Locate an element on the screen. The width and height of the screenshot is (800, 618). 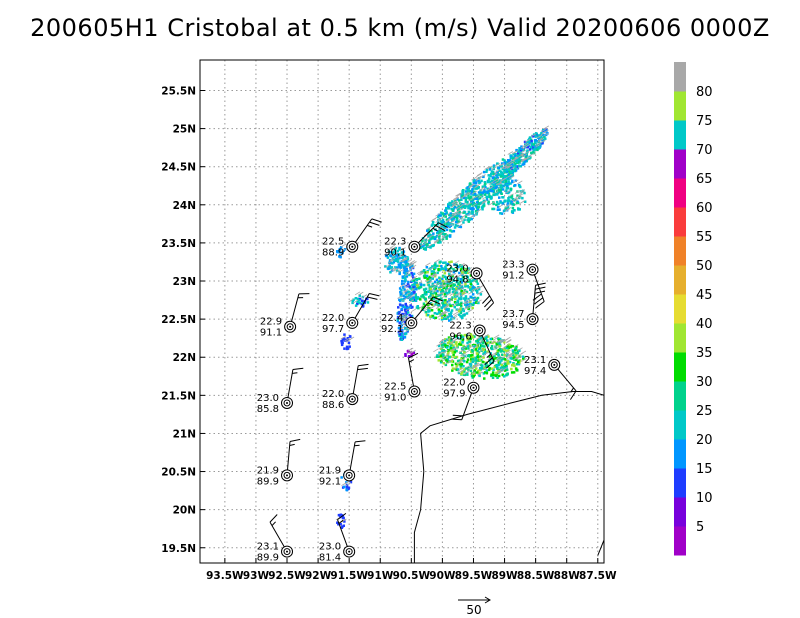
station-value: 88.9 is located at coordinates (333, 253).